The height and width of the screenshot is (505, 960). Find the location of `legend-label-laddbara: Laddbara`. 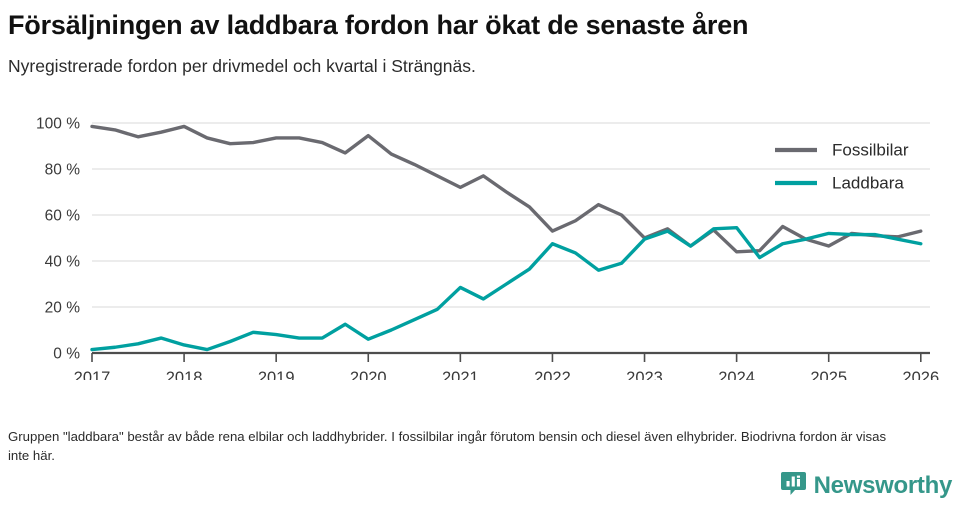

legend-label-laddbara: Laddbara is located at coordinates (868, 182).